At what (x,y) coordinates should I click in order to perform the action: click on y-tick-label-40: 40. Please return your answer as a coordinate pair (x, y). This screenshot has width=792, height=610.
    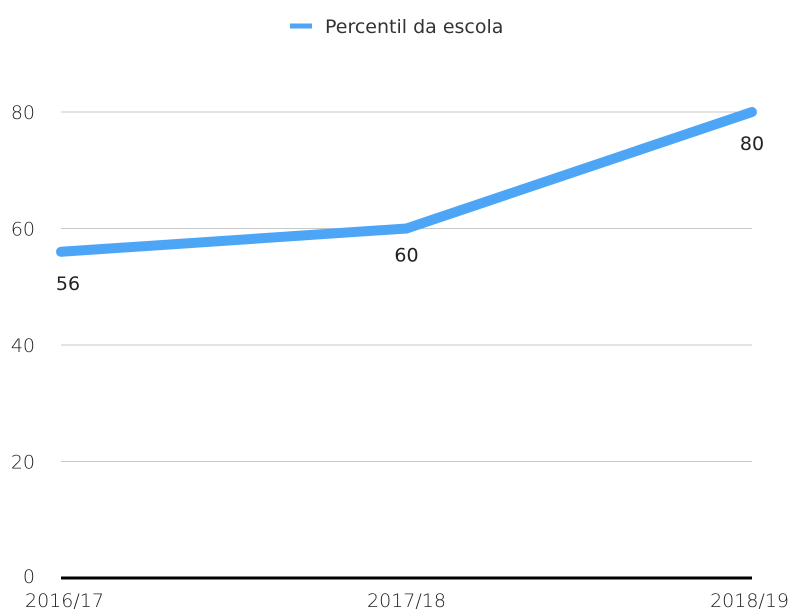
    Looking at the image, I should click on (23, 346).